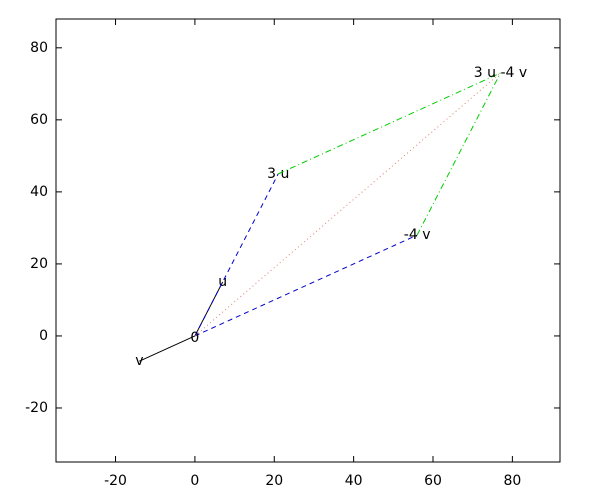  I want to click on x-tick-label: 40, so click(354, 481).